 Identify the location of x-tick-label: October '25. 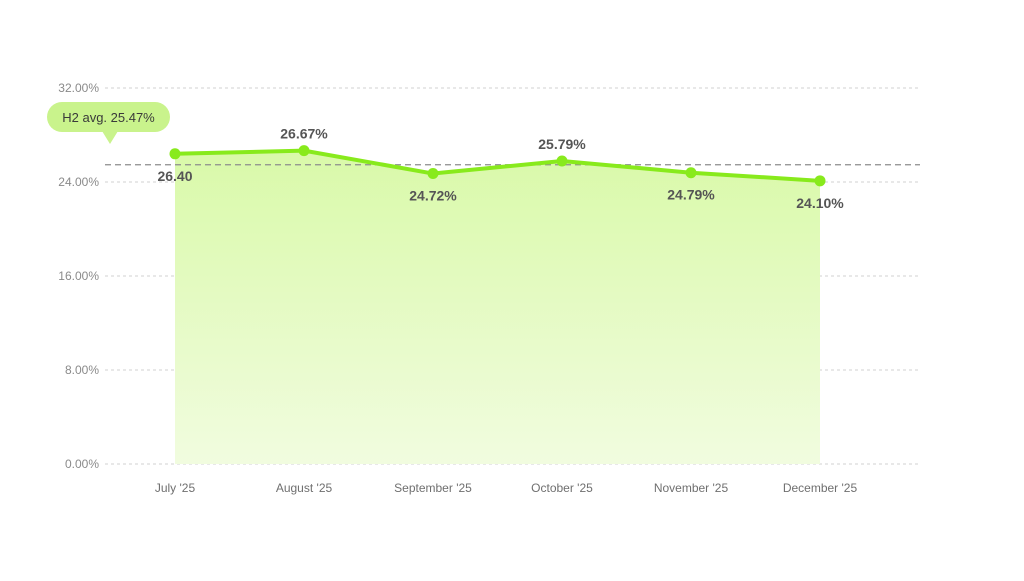
(562, 488).